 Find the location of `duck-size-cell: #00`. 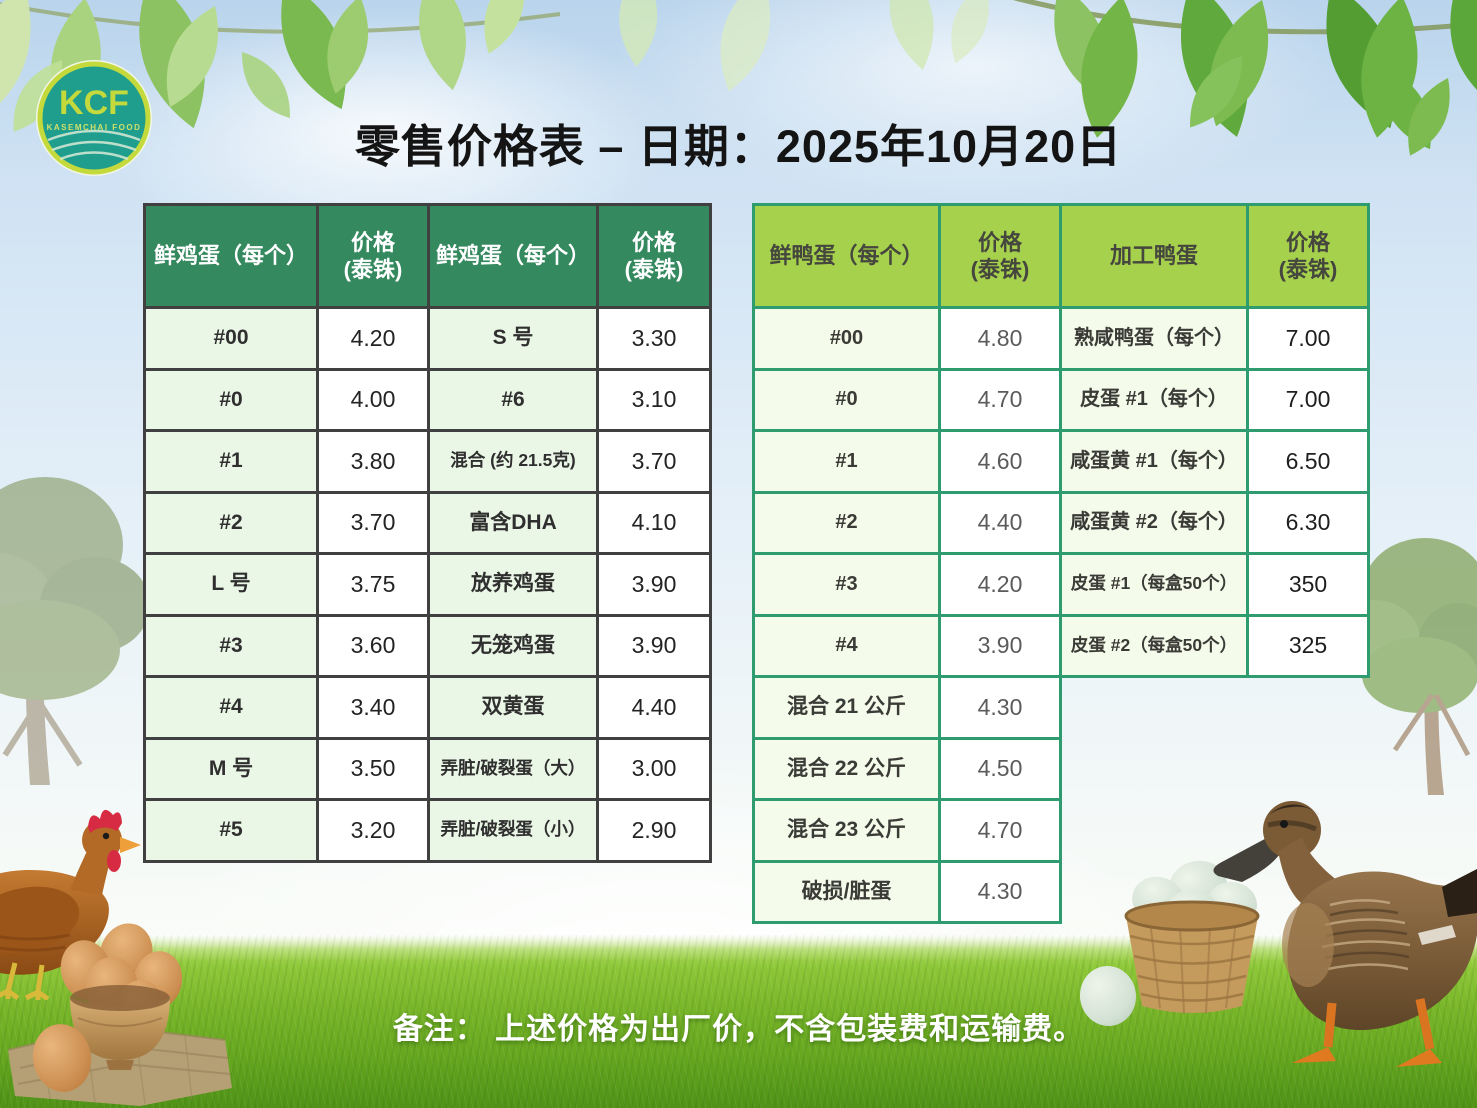

duck-size-cell: #00 is located at coordinates (846, 338).